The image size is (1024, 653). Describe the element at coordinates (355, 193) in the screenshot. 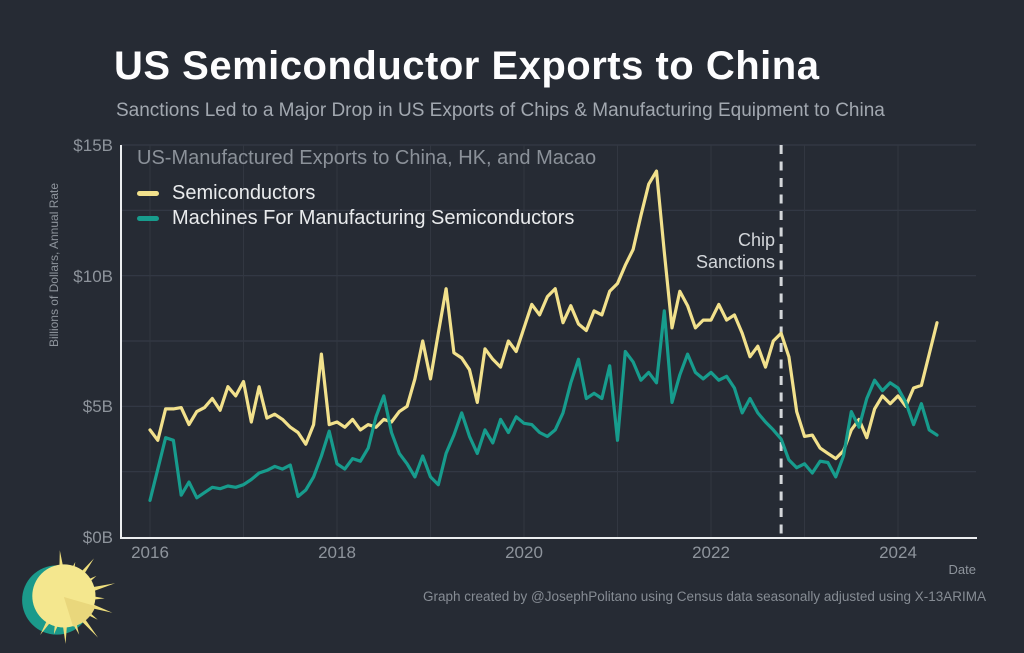

I see `legend-item-semiconductors: Semiconductors` at that location.